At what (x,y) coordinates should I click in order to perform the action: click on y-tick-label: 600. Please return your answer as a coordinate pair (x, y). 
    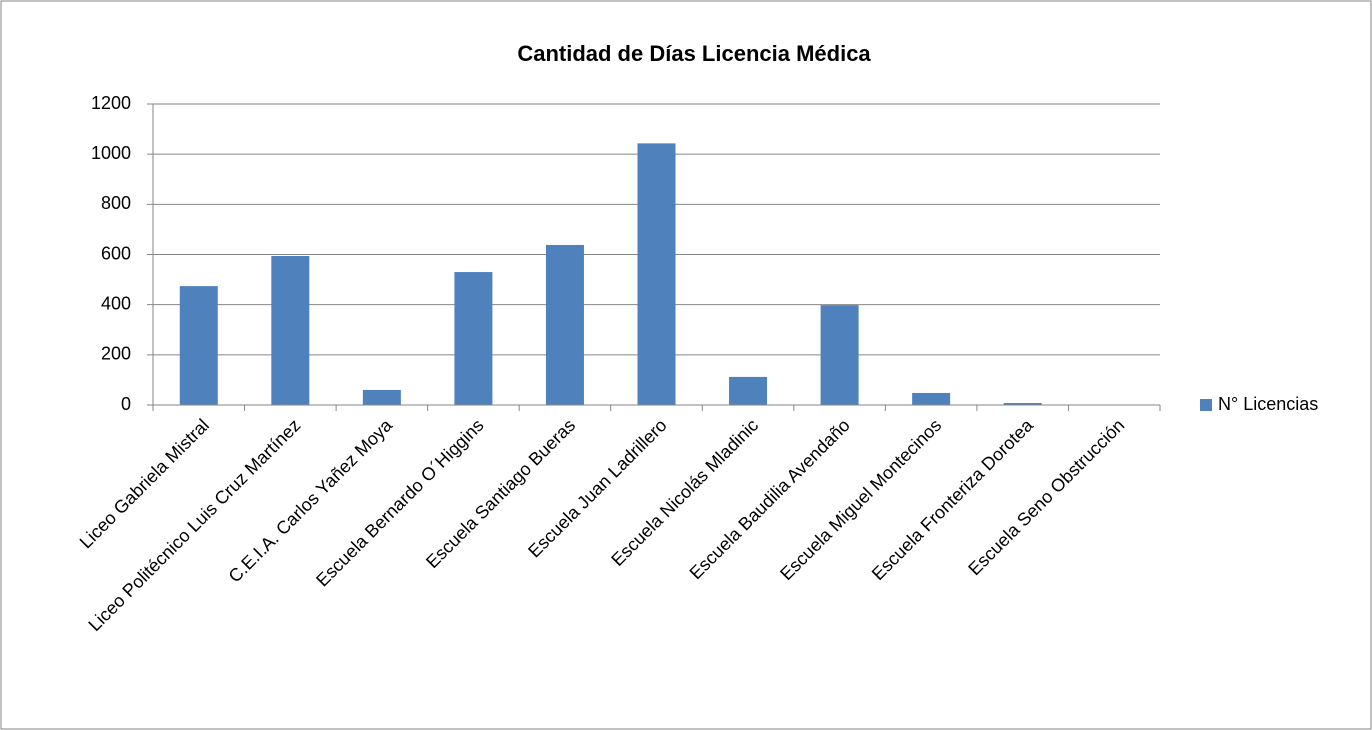
    Looking at the image, I should click on (116, 253).